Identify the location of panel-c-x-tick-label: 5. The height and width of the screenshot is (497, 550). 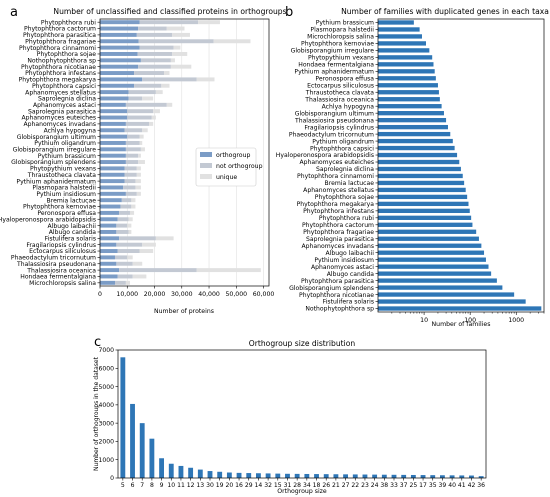
(123, 485).